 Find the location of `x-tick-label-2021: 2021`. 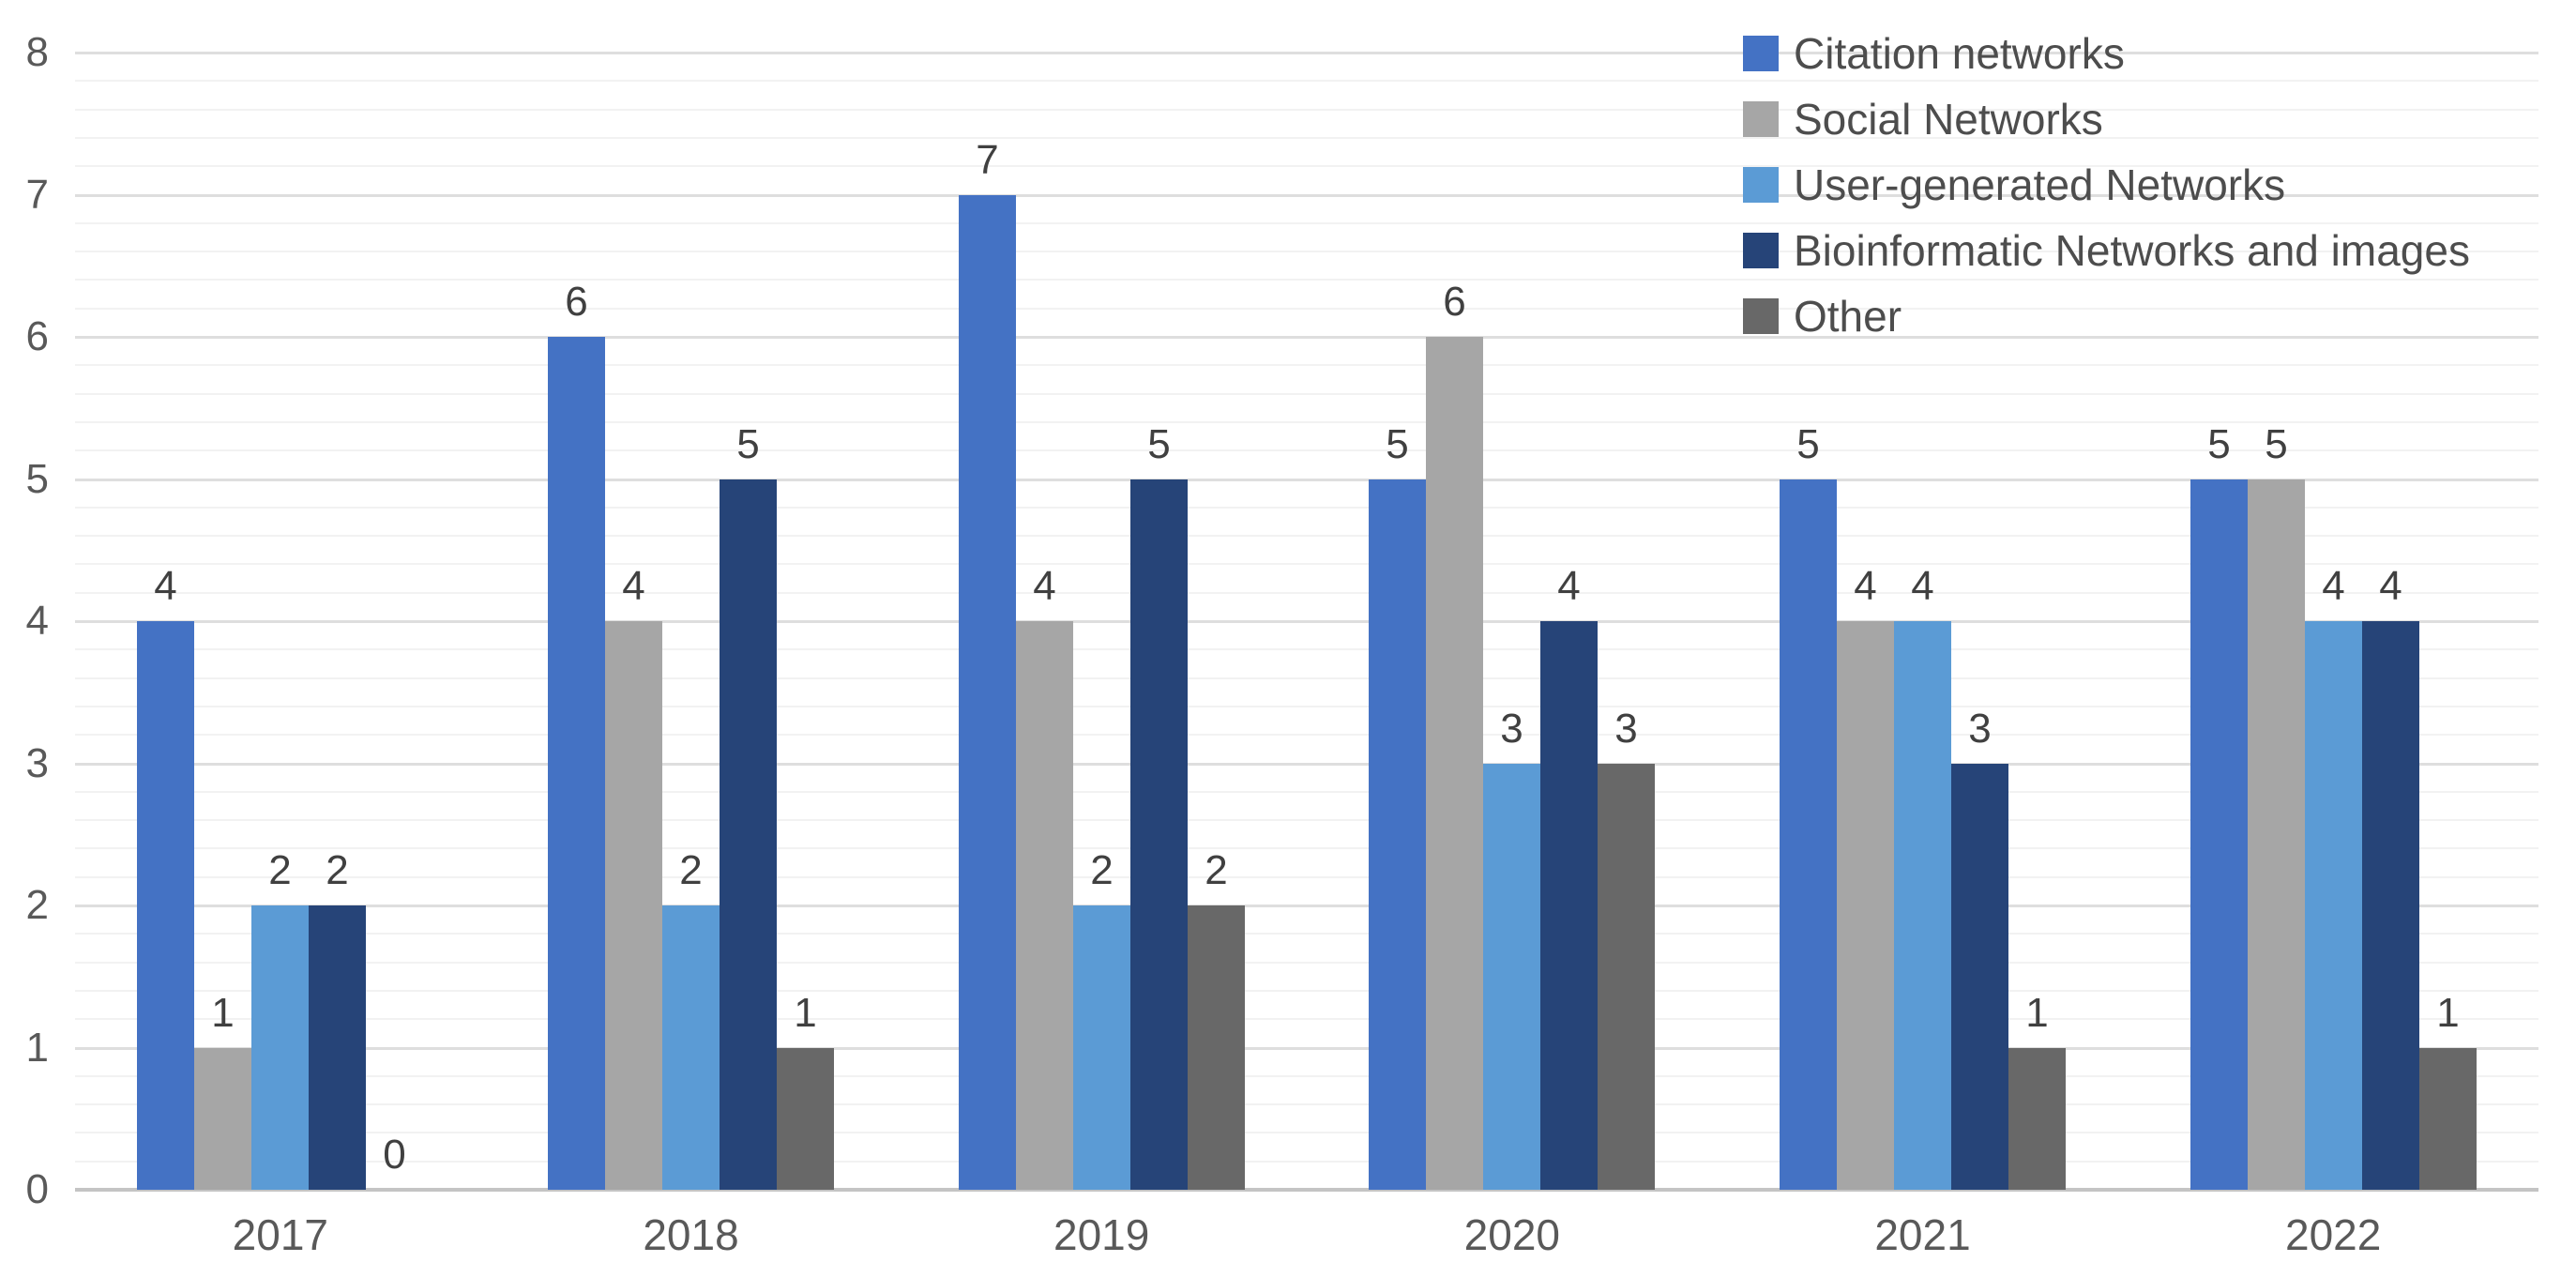

x-tick-label-2021: 2021 is located at coordinates (1923, 1234).